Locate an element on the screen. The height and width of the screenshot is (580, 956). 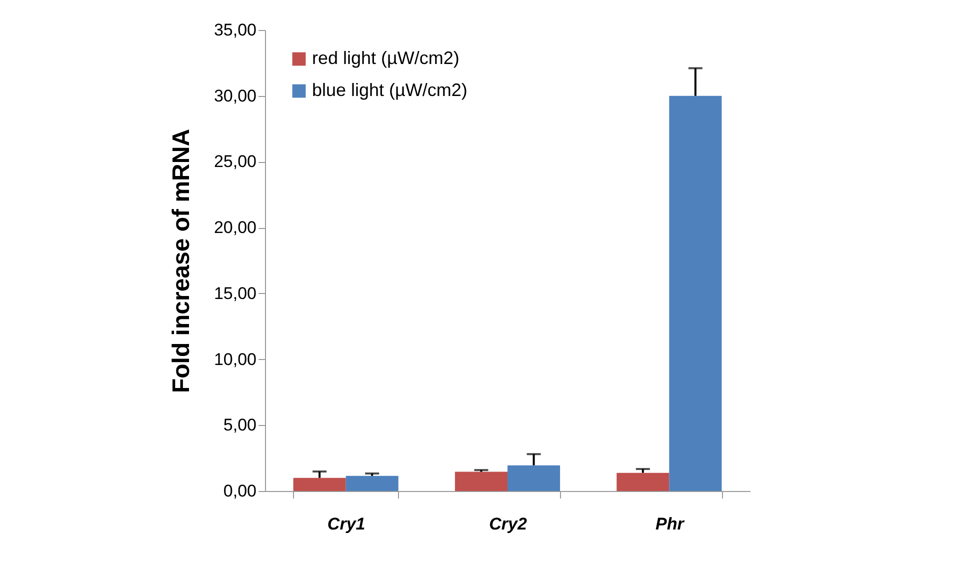
x-tick-label: Cry1 is located at coordinates (346, 524).